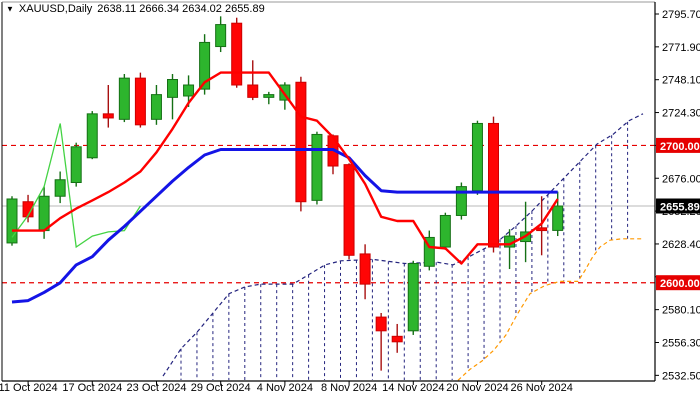 The width and height of the screenshot is (700, 400). What do you see at coordinates (202, 9) in the screenshot?
I see `title-low: 2634.02` at bounding box center [202, 9].